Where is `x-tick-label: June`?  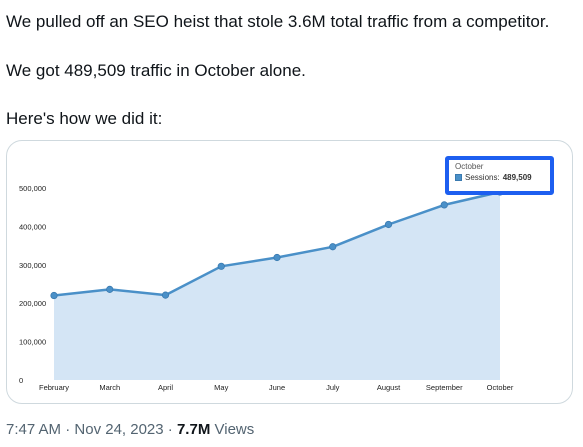 x-tick-label: June is located at coordinates (277, 387).